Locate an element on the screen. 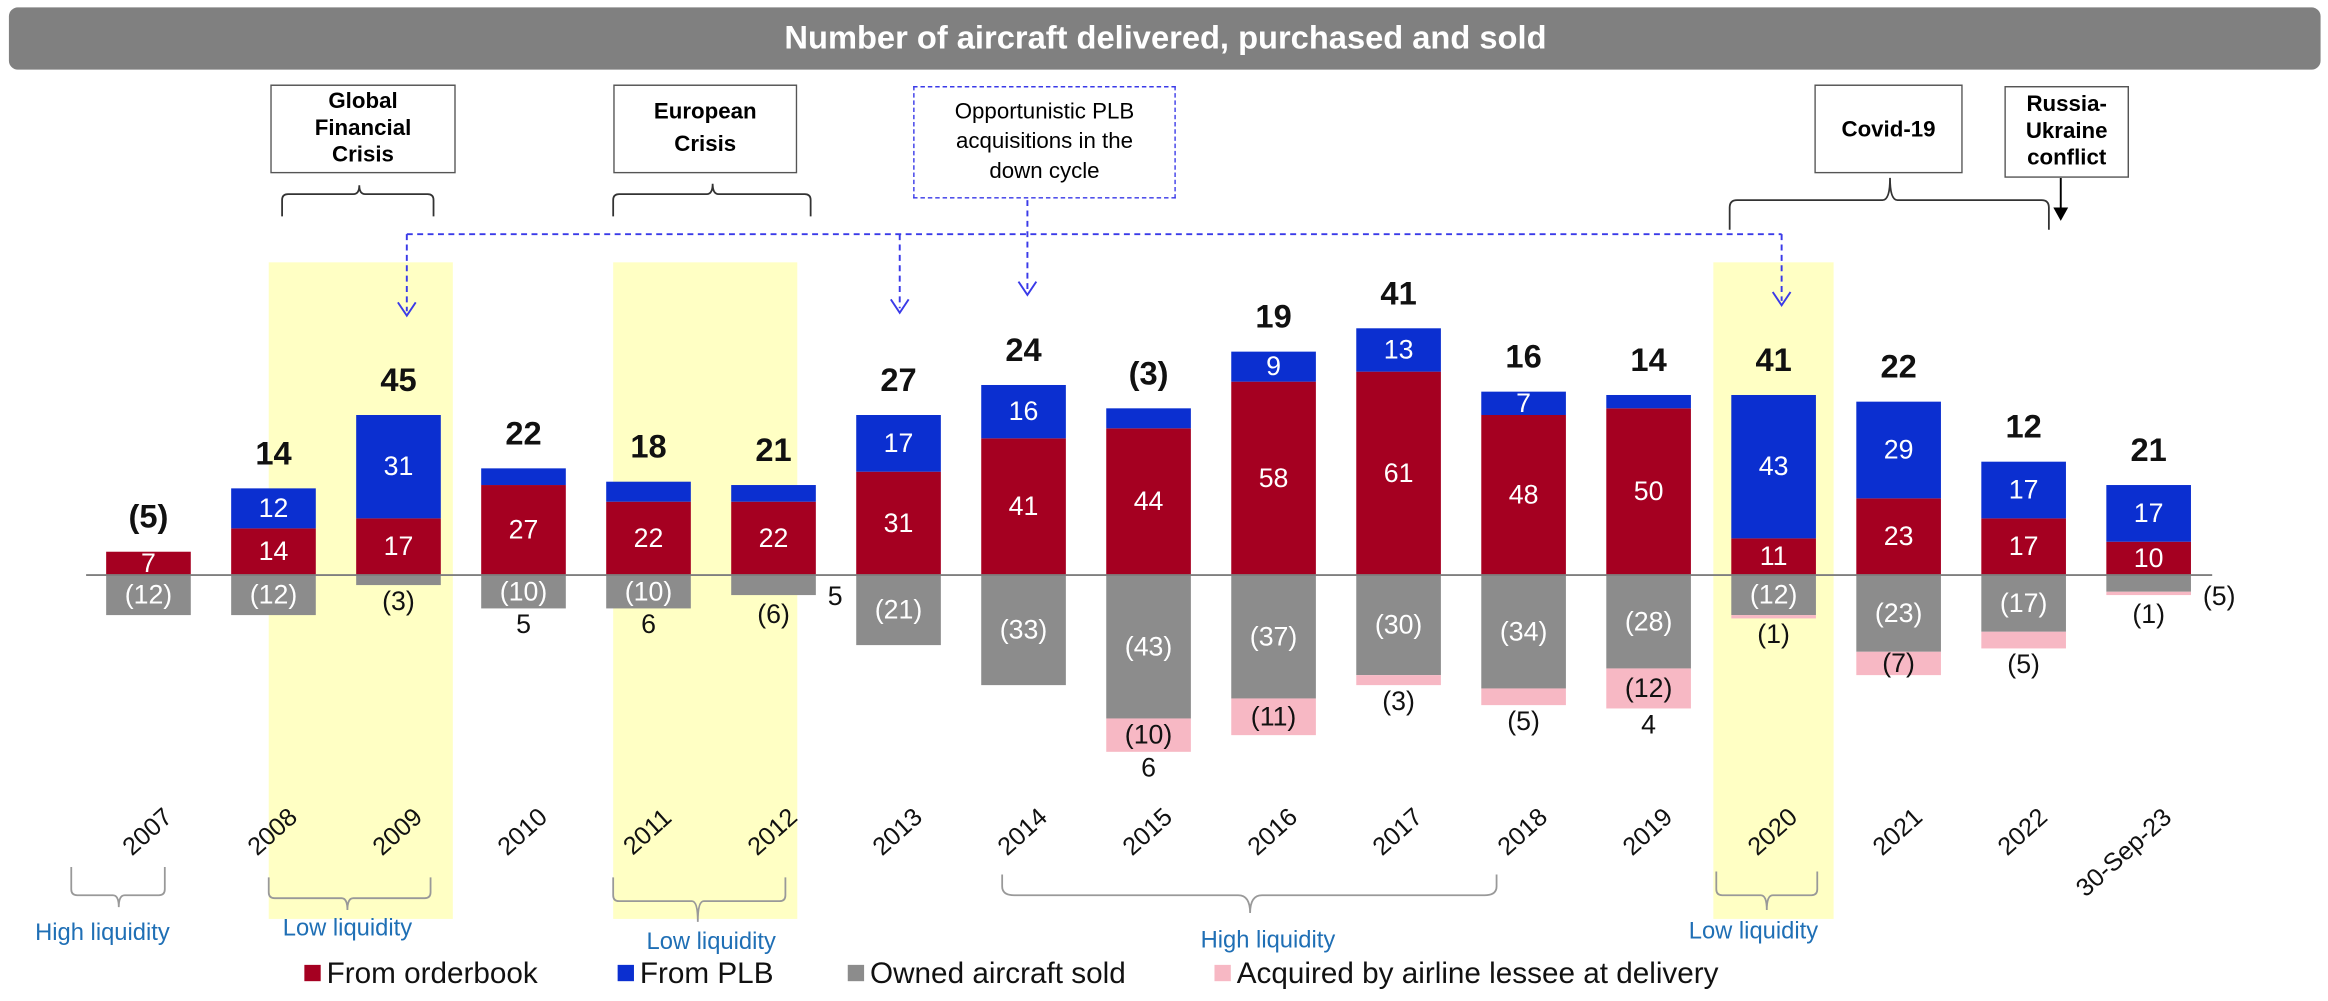  arrow-heads is located at coordinates (1094, 299).